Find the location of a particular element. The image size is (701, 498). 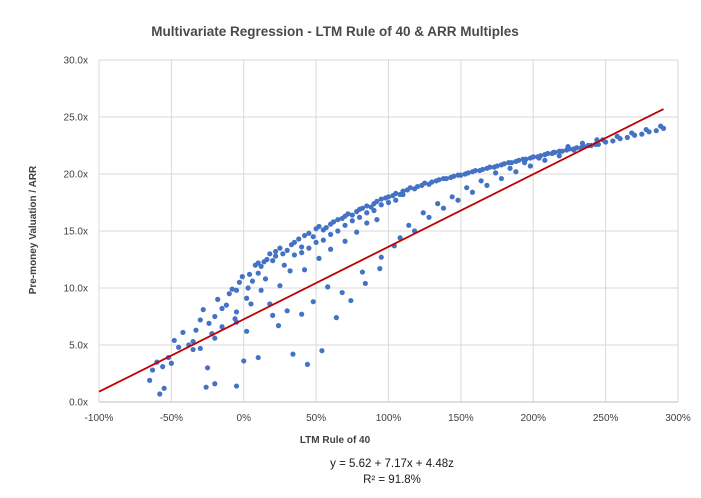

regression-equation: y = 5.62 + 7.17x + 4.48z is located at coordinates (392, 464).